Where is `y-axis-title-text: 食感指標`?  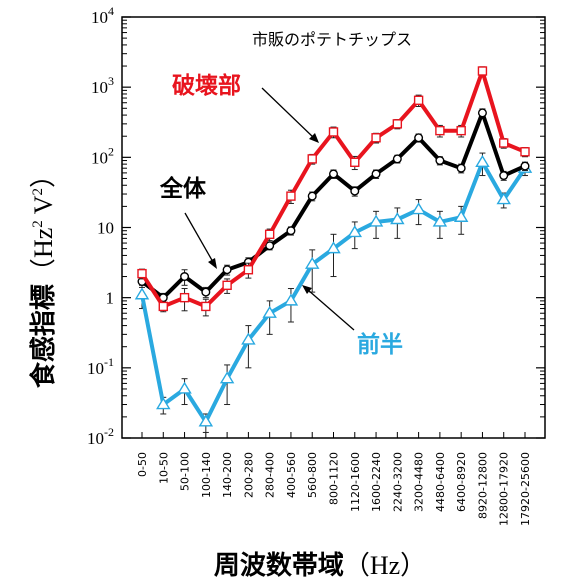 y-axis-title-text: 食感指標 is located at coordinates (43, 336).